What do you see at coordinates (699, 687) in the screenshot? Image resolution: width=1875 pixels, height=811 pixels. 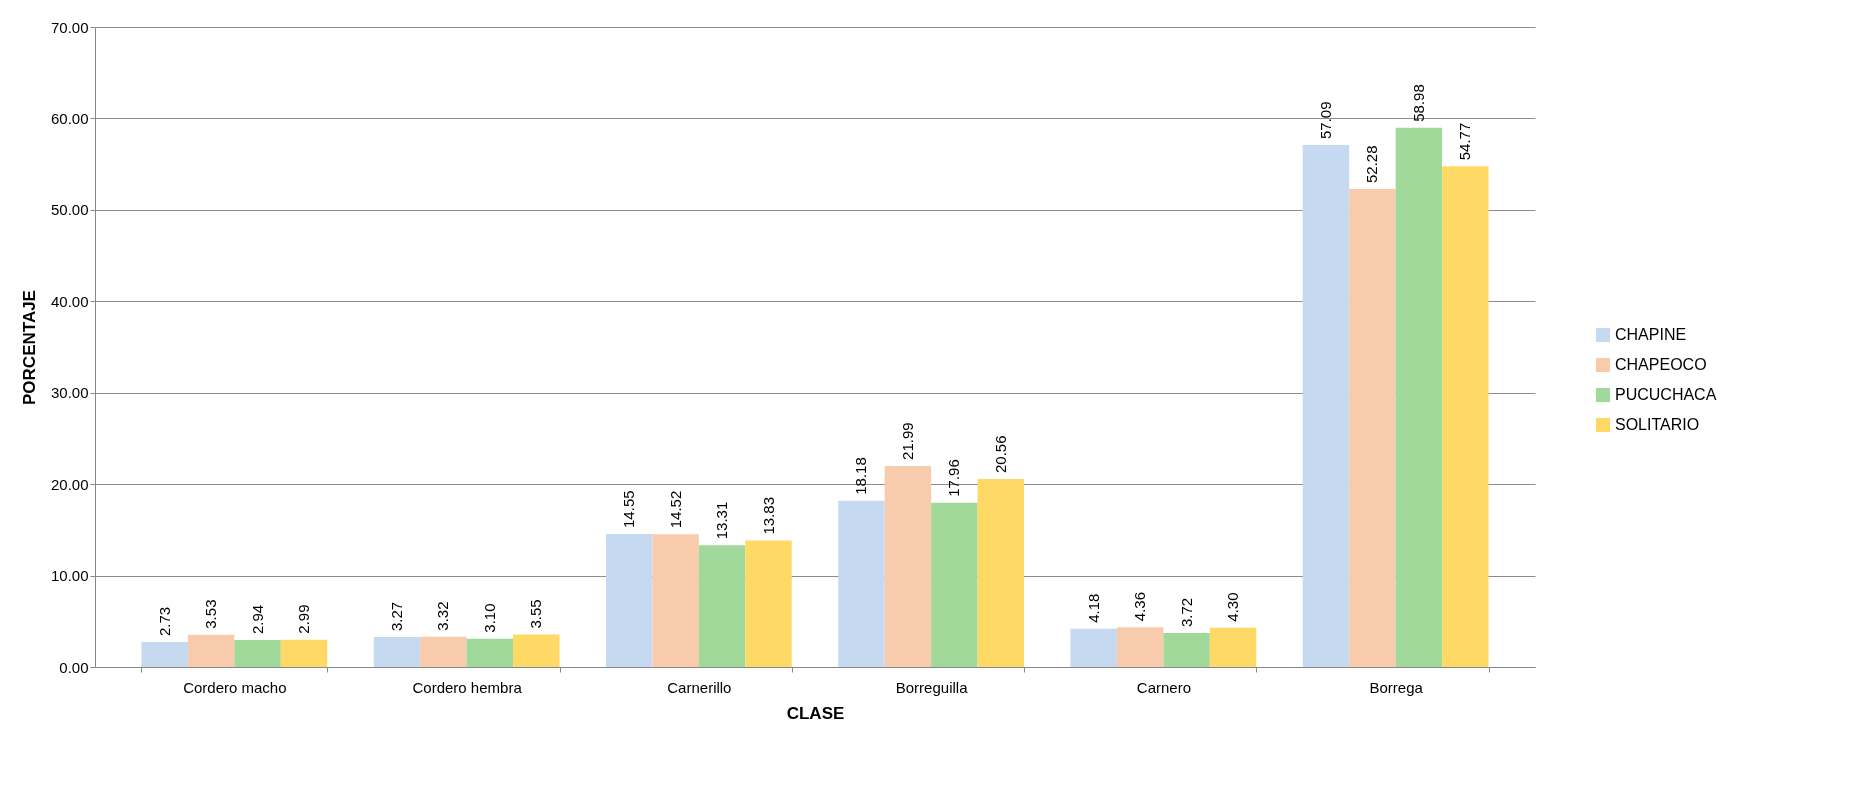 I see `x-tick-label: Carnerillo` at bounding box center [699, 687].